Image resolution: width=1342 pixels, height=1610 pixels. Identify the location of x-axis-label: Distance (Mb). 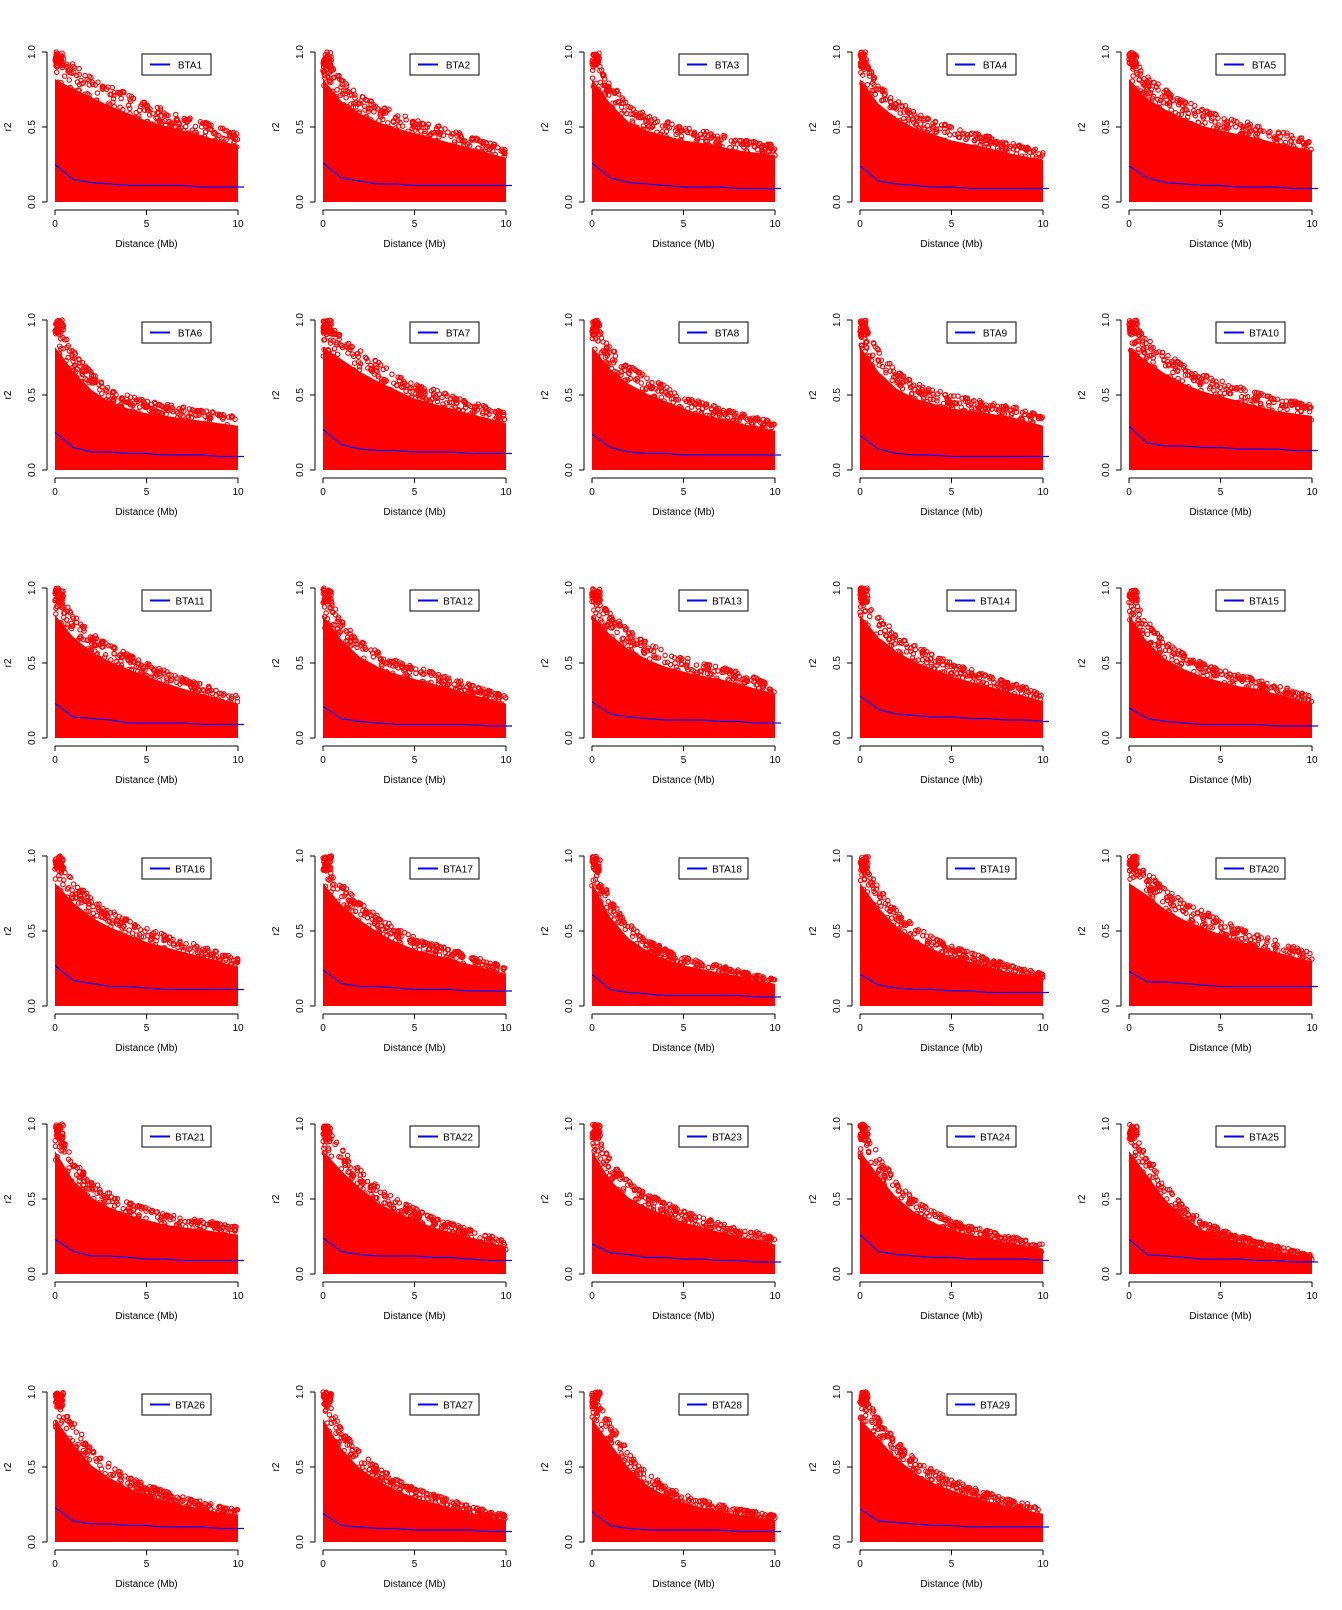
(1220, 780).